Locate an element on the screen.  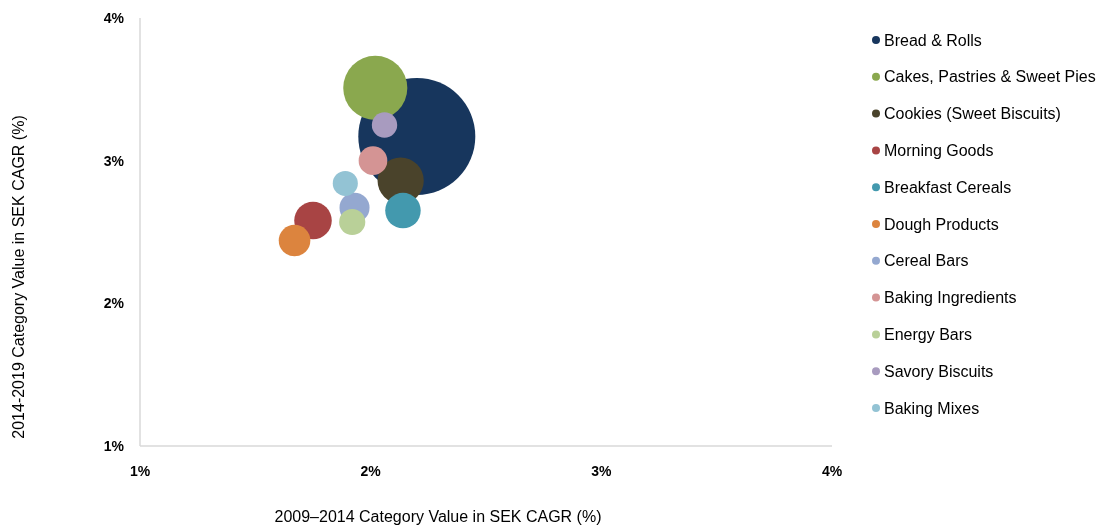
legend-label: Baking Ingredients is located at coordinates (950, 298).